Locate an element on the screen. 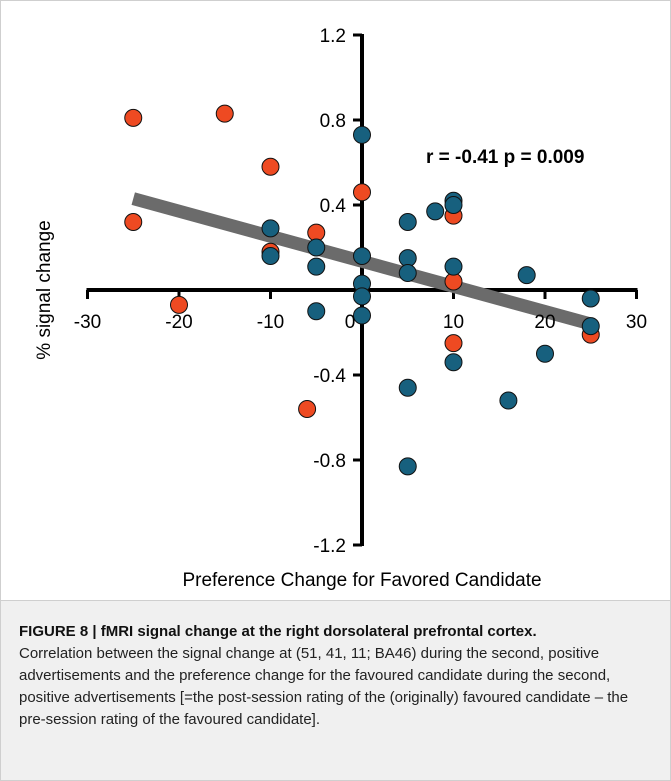 The image size is (671, 781). x-tick-label: -10 is located at coordinates (270, 322).